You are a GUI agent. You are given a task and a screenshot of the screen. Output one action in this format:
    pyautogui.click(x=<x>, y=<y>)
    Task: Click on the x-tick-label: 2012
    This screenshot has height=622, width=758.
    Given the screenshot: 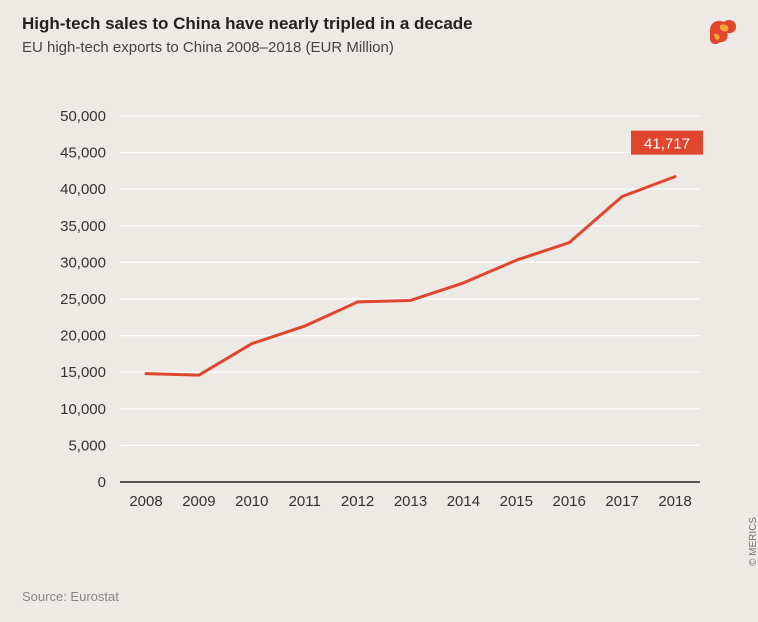 What is the action you would take?
    pyautogui.click(x=357, y=501)
    